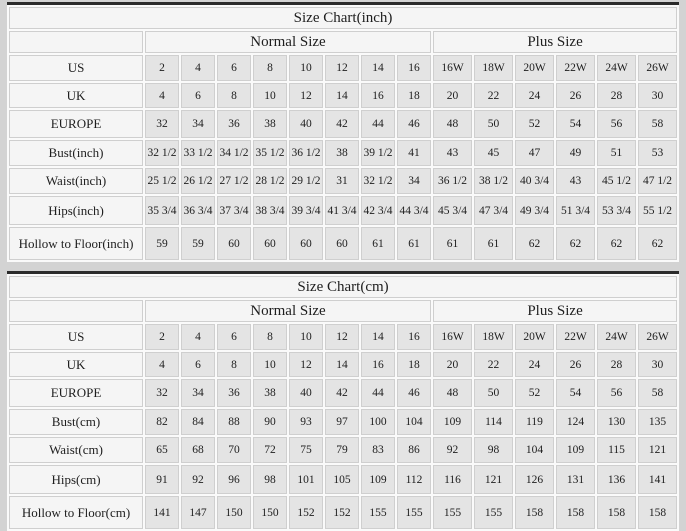  What do you see at coordinates (378, 450) in the screenshot?
I see `size-value-cell: 83` at bounding box center [378, 450].